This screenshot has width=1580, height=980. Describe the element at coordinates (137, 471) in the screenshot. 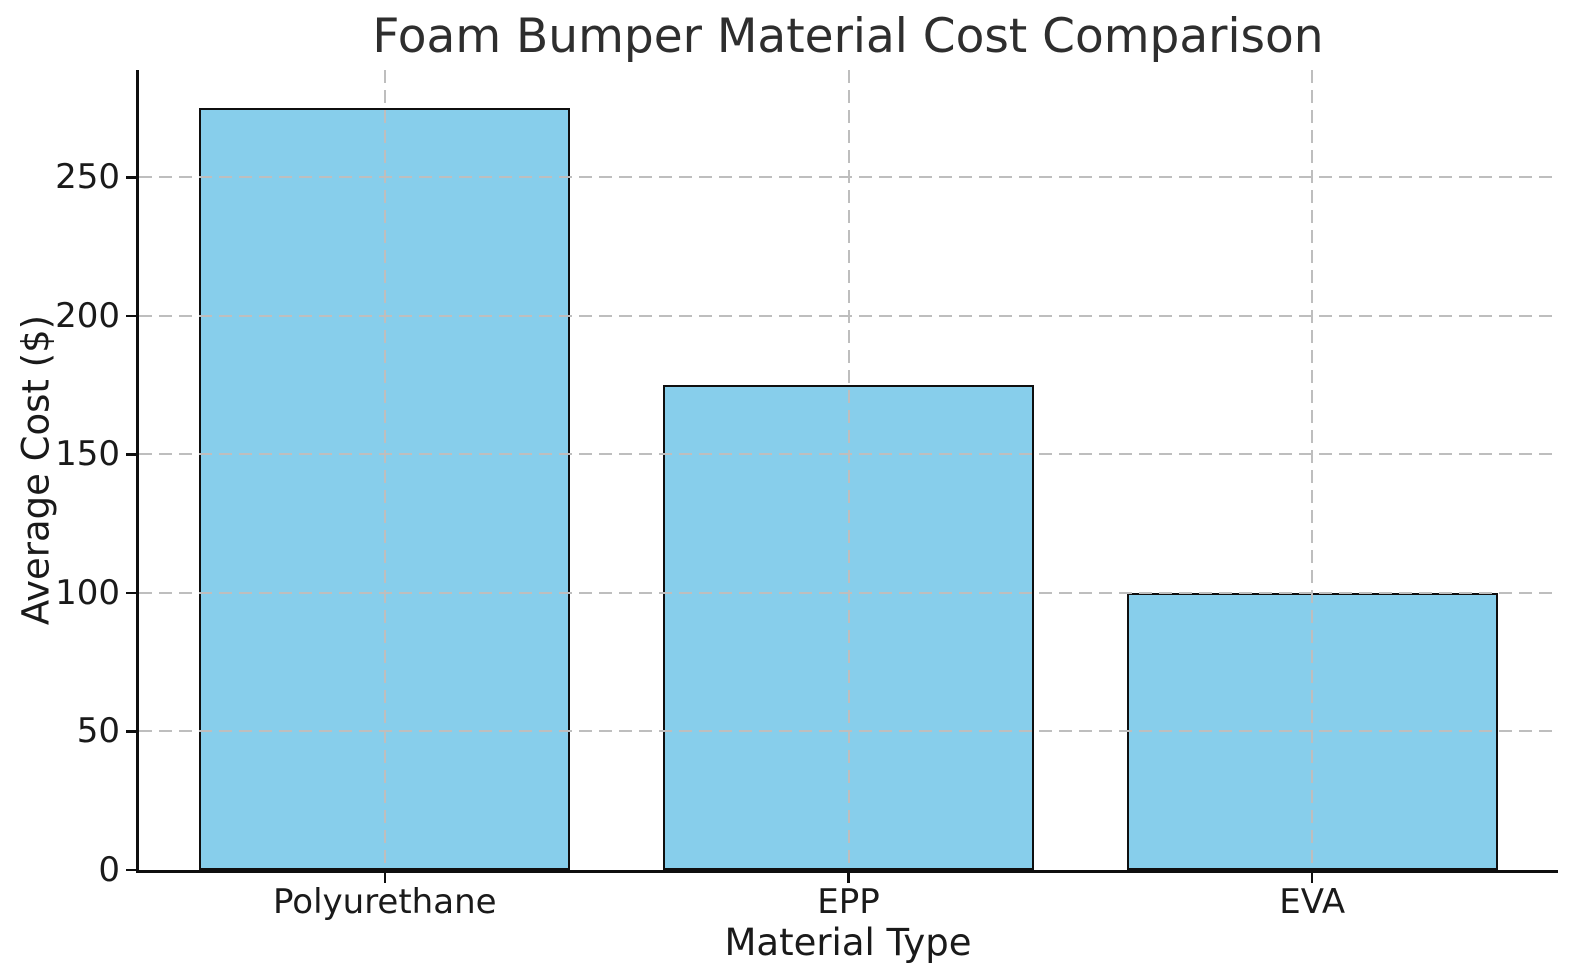

I see `y-axis-spine` at that location.